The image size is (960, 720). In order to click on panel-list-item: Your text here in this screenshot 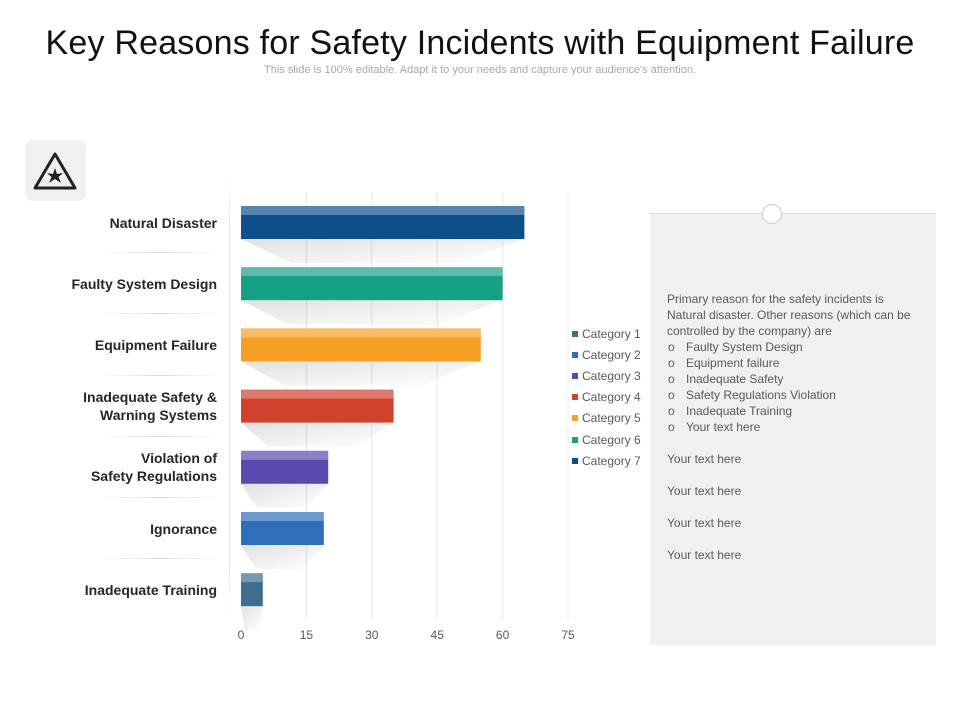, I will do `click(789, 427)`.